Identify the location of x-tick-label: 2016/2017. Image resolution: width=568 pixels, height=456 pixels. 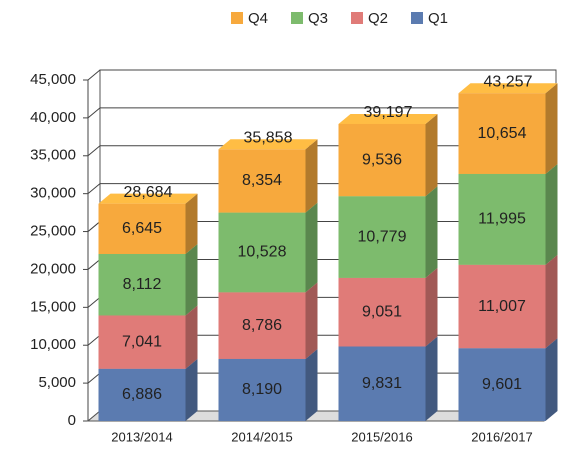
(501, 436).